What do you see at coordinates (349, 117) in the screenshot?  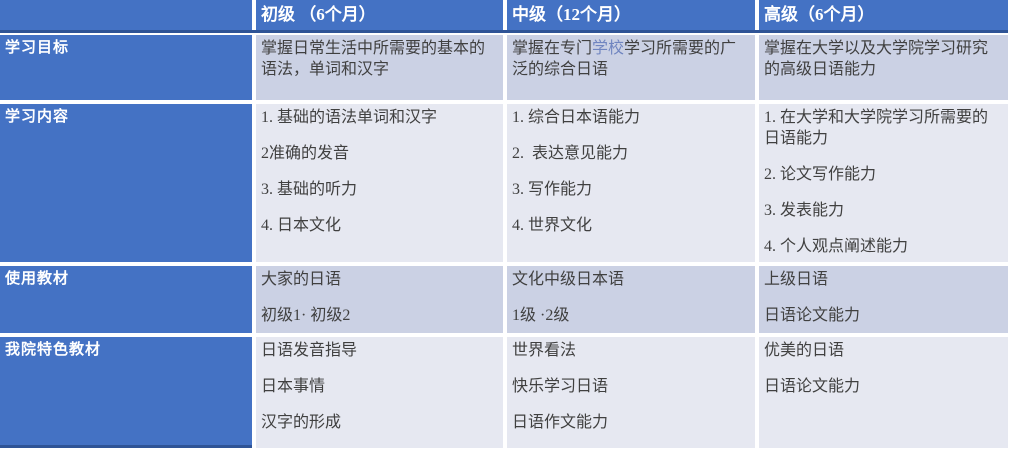 I see `cell-paragraph: 1. 基础的语法单词和汉字` at bounding box center [349, 117].